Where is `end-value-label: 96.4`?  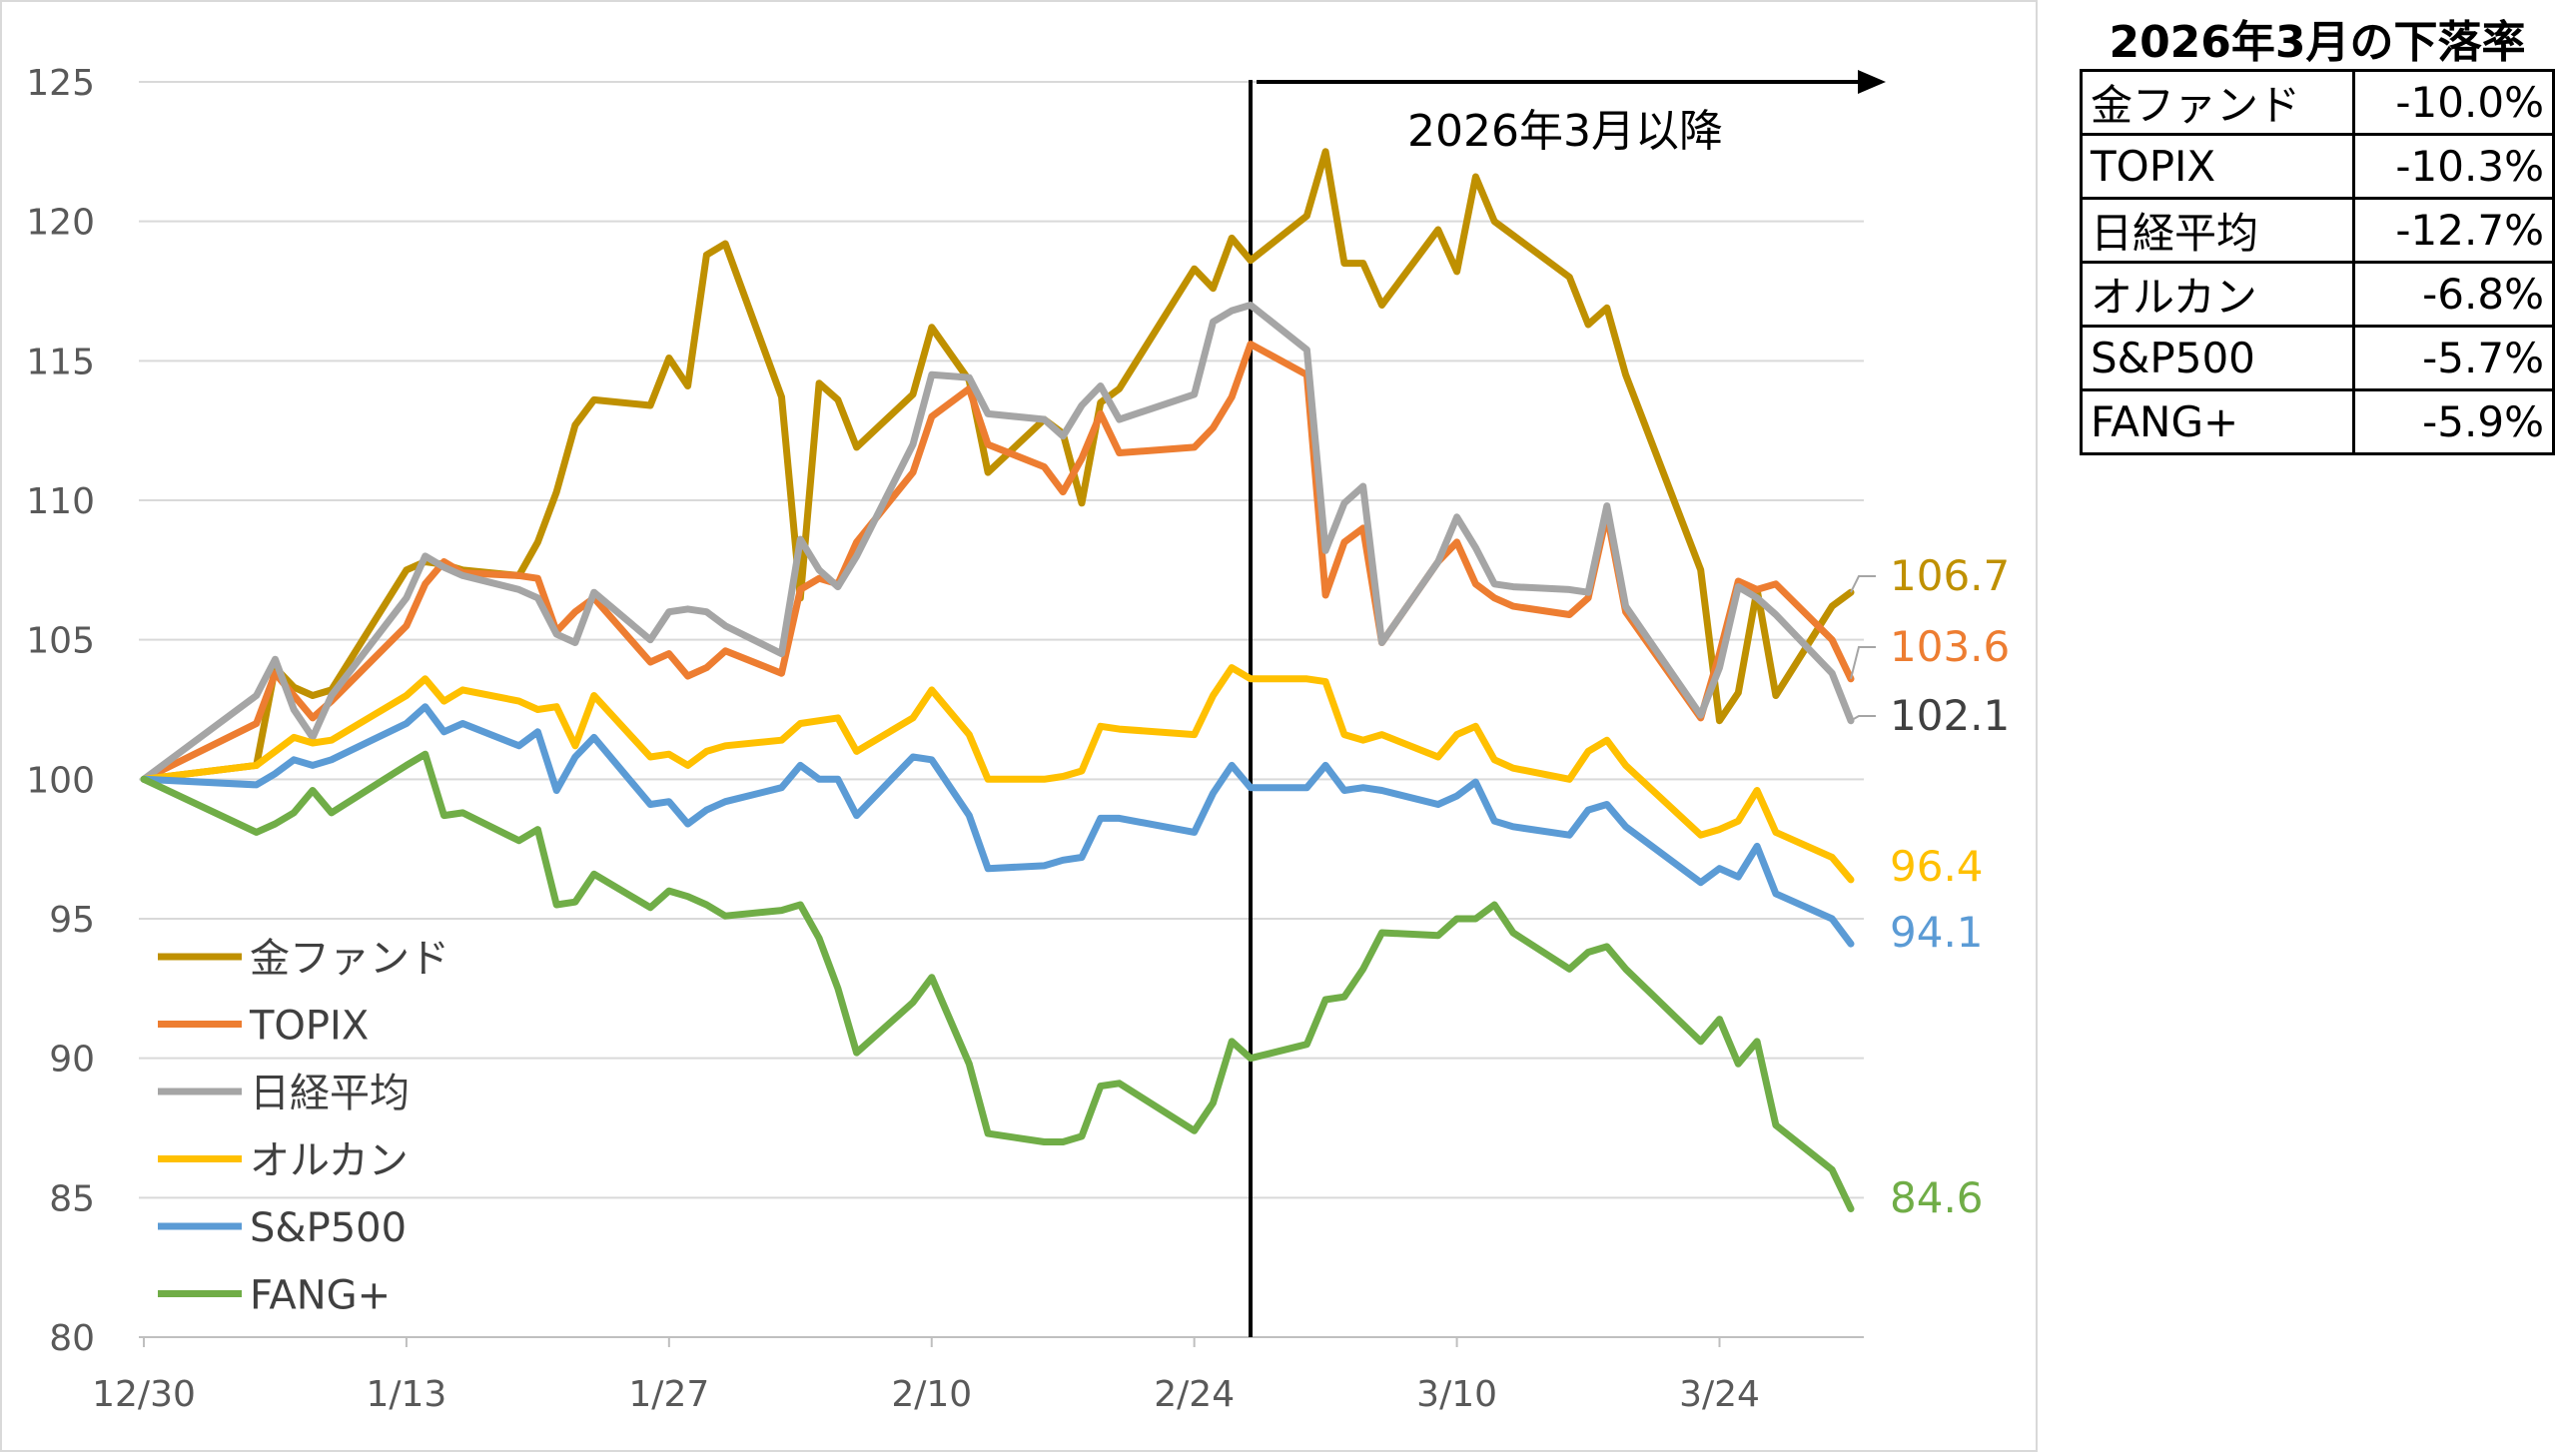 end-value-label: 96.4 is located at coordinates (1937, 866).